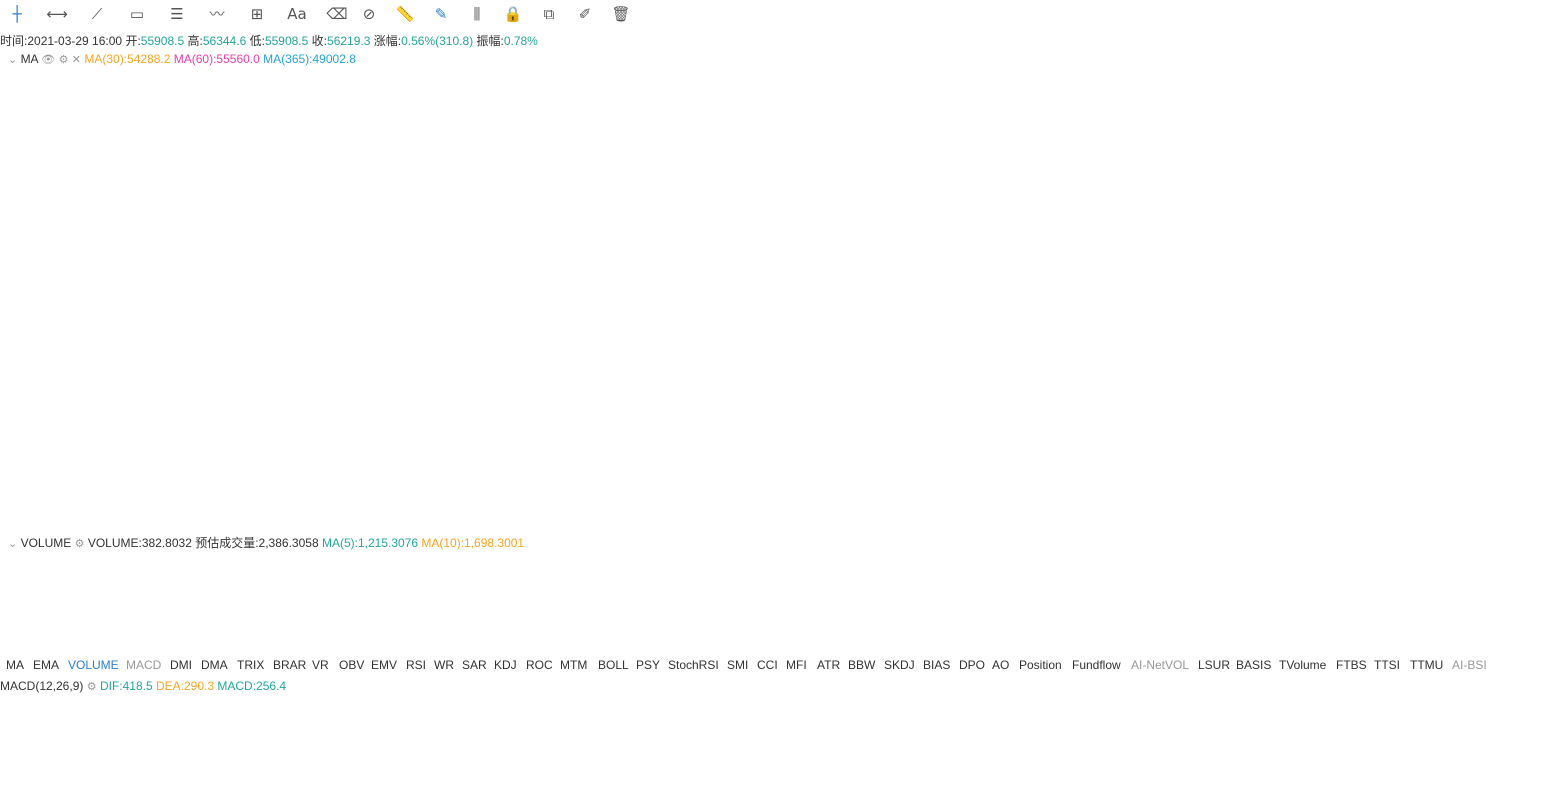 The image size is (1565, 794). Describe the element at coordinates (1387, 665) in the screenshot. I see `tab-ttsi: TTSI` at that location.